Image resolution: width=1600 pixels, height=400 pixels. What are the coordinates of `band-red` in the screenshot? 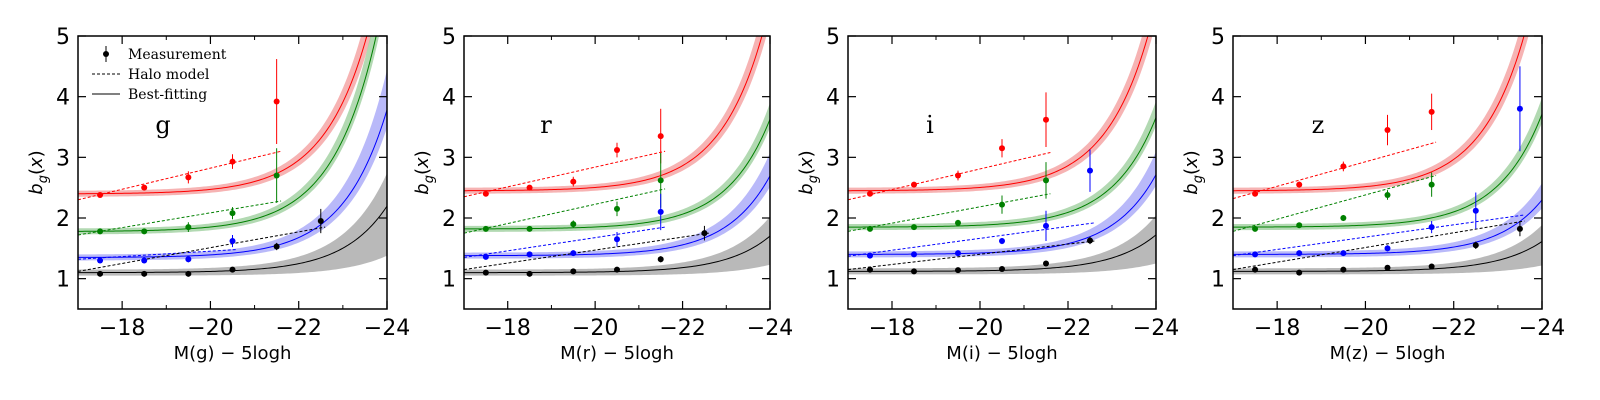 It's located at (615, 115).